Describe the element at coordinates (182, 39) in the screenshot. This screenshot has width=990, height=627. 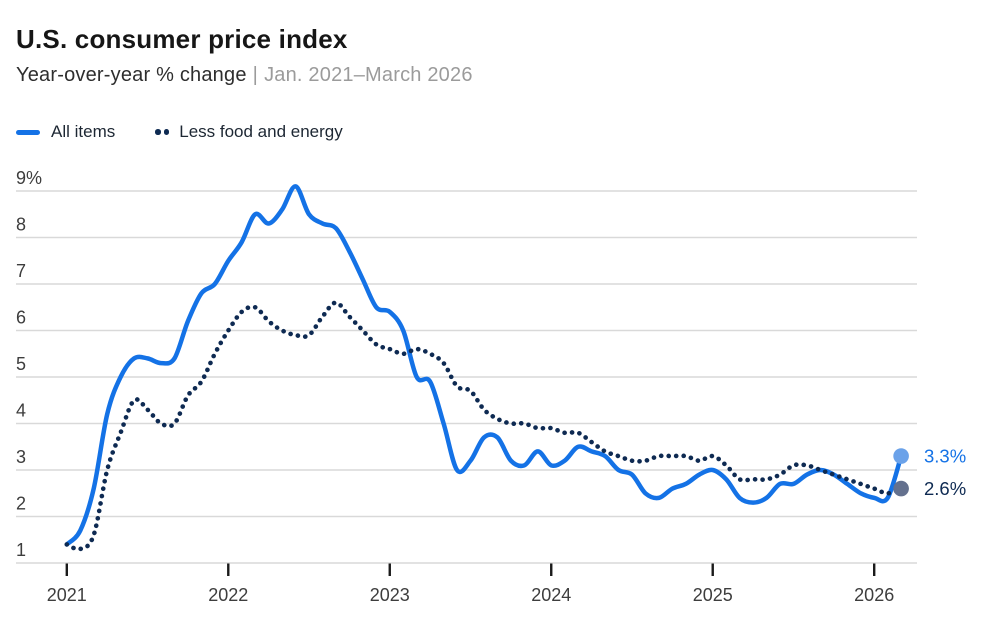
I see `page-title: U.S. consumer price index` at that location.